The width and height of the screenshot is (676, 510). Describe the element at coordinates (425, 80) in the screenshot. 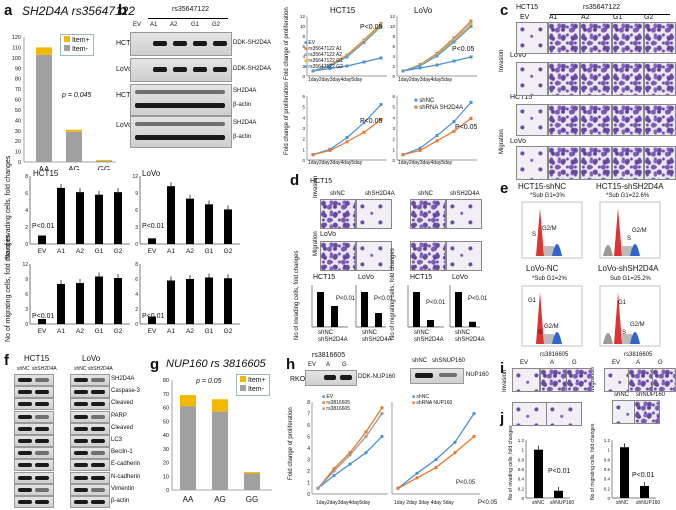

I see `growth-xlabels-2: 1day2day3day4day5day` at that location.